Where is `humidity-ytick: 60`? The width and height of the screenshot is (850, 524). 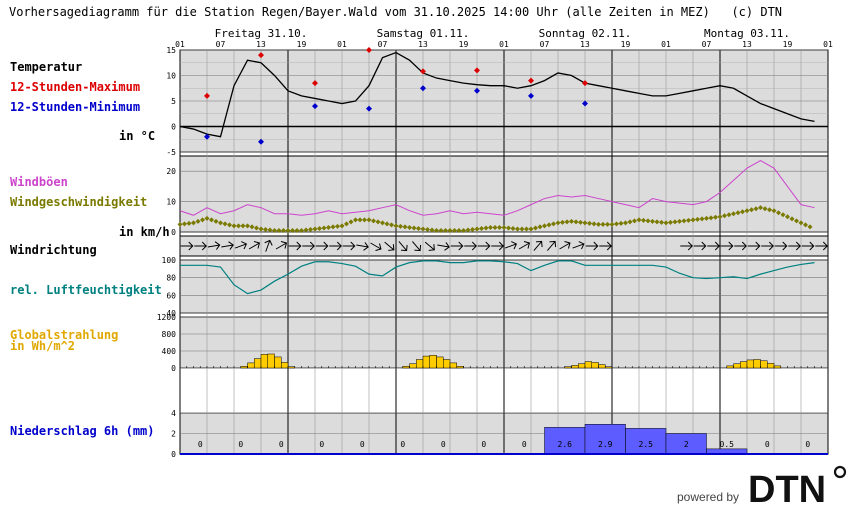
humidity-ytick: 60 is located at coordinates (171, 295).